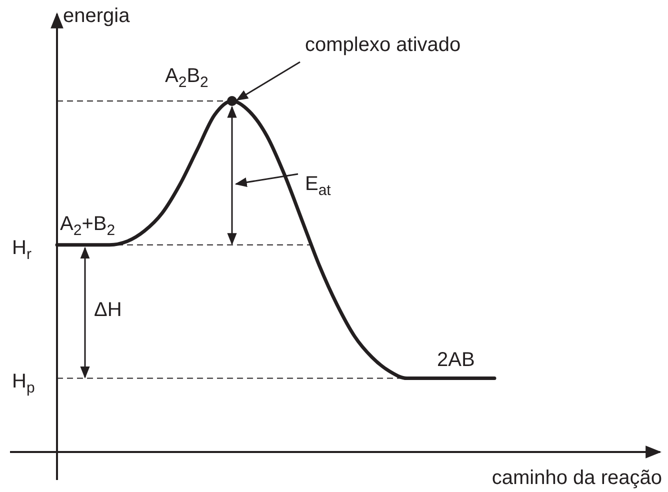  I want to click on ref-line-label: H$_{p}$, so click(23, 383).